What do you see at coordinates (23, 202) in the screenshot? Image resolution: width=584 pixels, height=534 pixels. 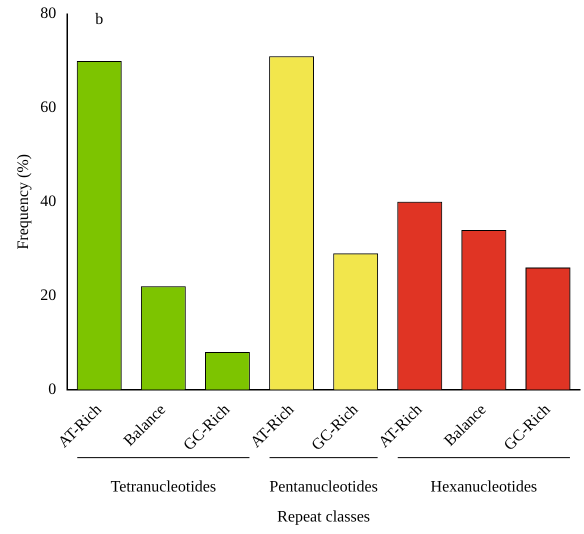 I see `y-axis-title: Frequency (%)` at bounding box center [23, 202].